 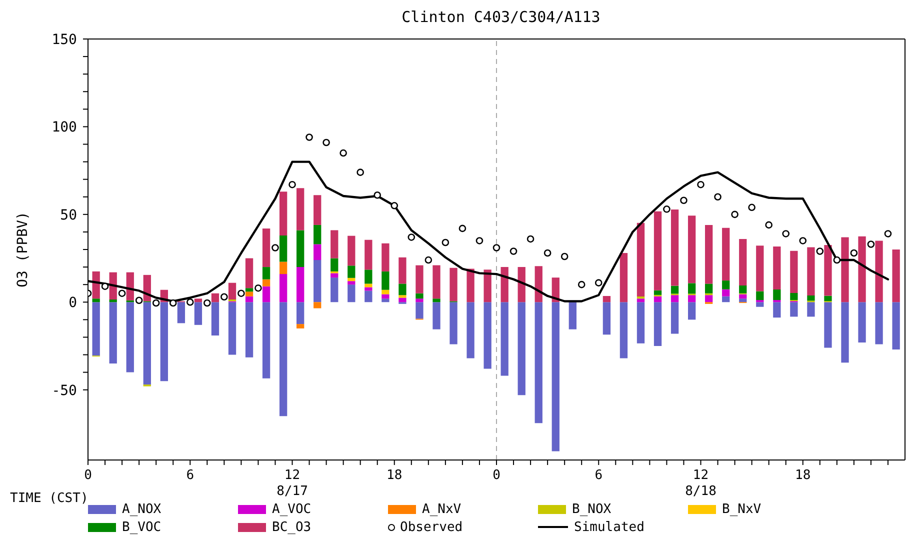 What do you see at coordinates (441, 509) in the screenshot?
I see `legend-label: A_NxV` at bounding box center [441, 509].